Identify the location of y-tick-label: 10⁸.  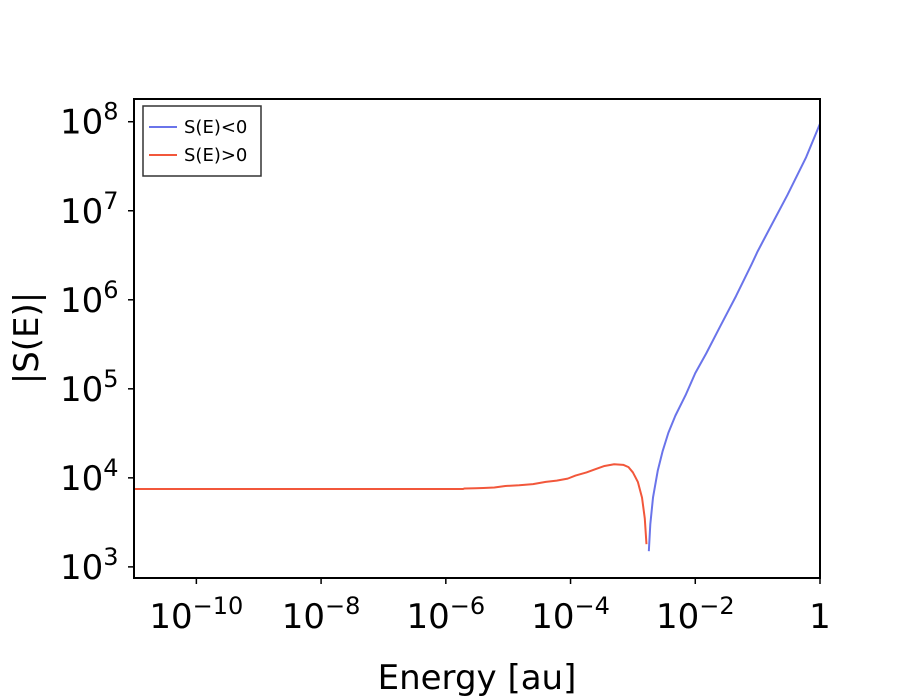
(89, 120).